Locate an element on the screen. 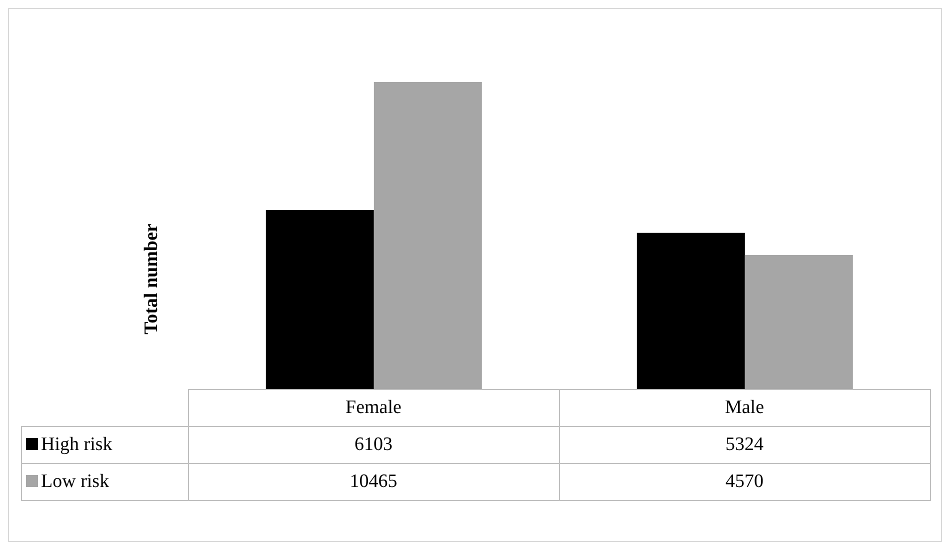  data-label: 4570 is located at coordinates (744, 482).